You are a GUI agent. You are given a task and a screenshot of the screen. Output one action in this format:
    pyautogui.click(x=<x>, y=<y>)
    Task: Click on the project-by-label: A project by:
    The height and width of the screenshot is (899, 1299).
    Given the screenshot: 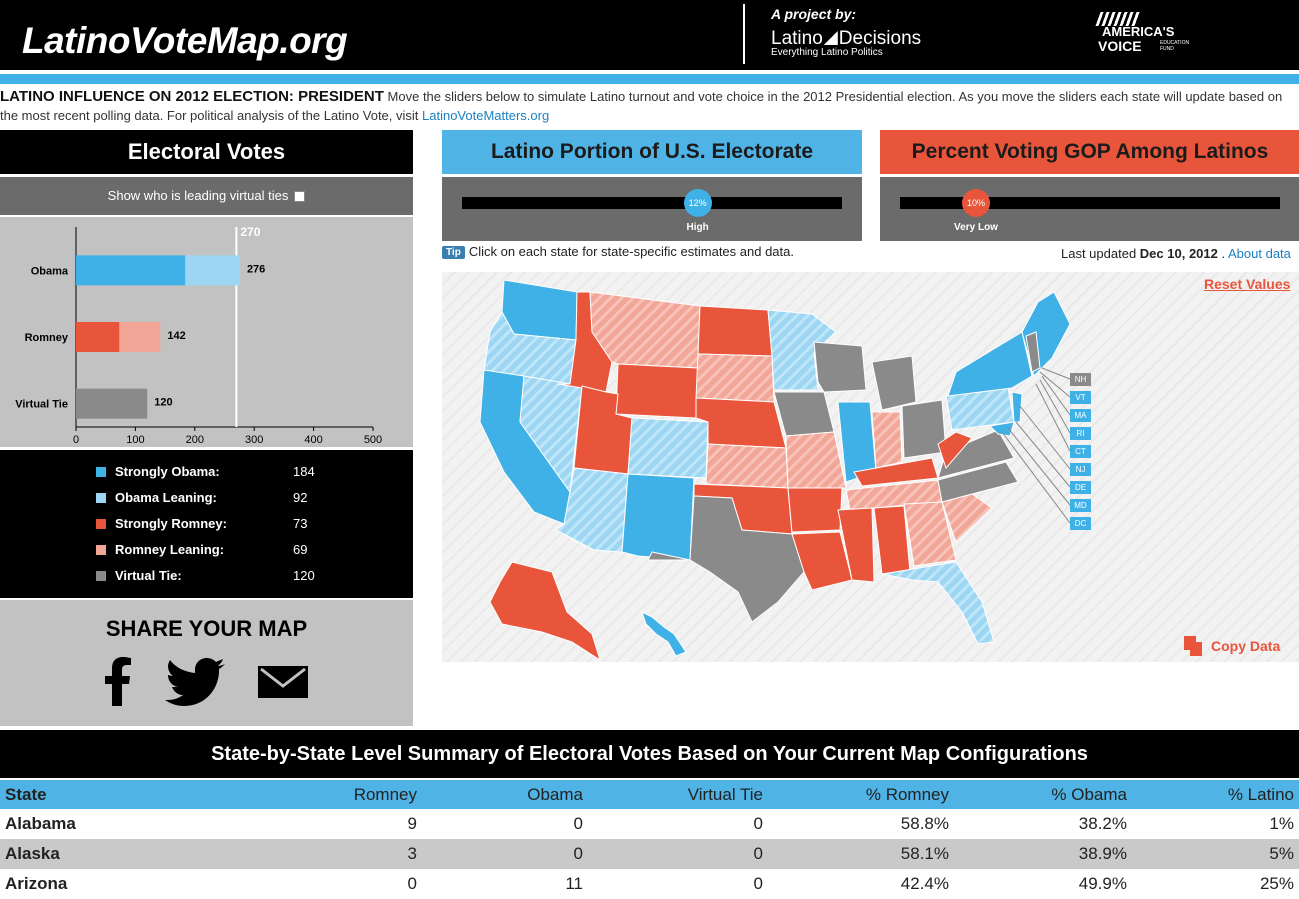 What is the action you would take?
    pyautogui.click(x=814, y=14)
    